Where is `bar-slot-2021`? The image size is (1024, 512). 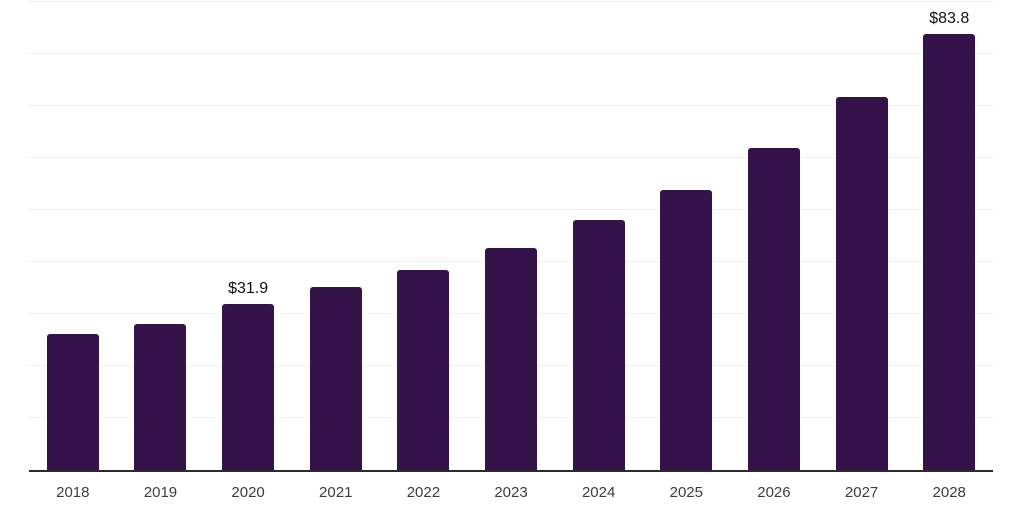 bar-slot-2021 is located at coordinates (336, 236).